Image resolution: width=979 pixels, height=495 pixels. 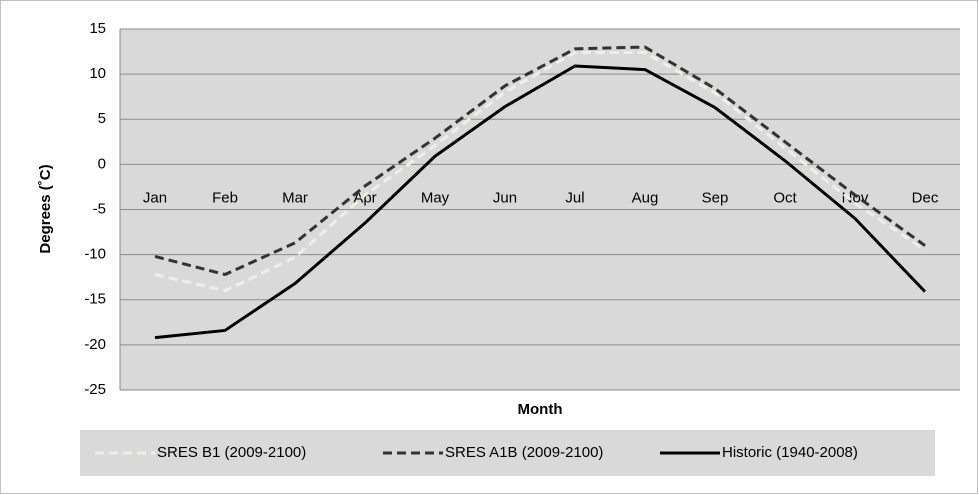 I want to click on x-tick-label: Nov, so click(x=855, y=197).